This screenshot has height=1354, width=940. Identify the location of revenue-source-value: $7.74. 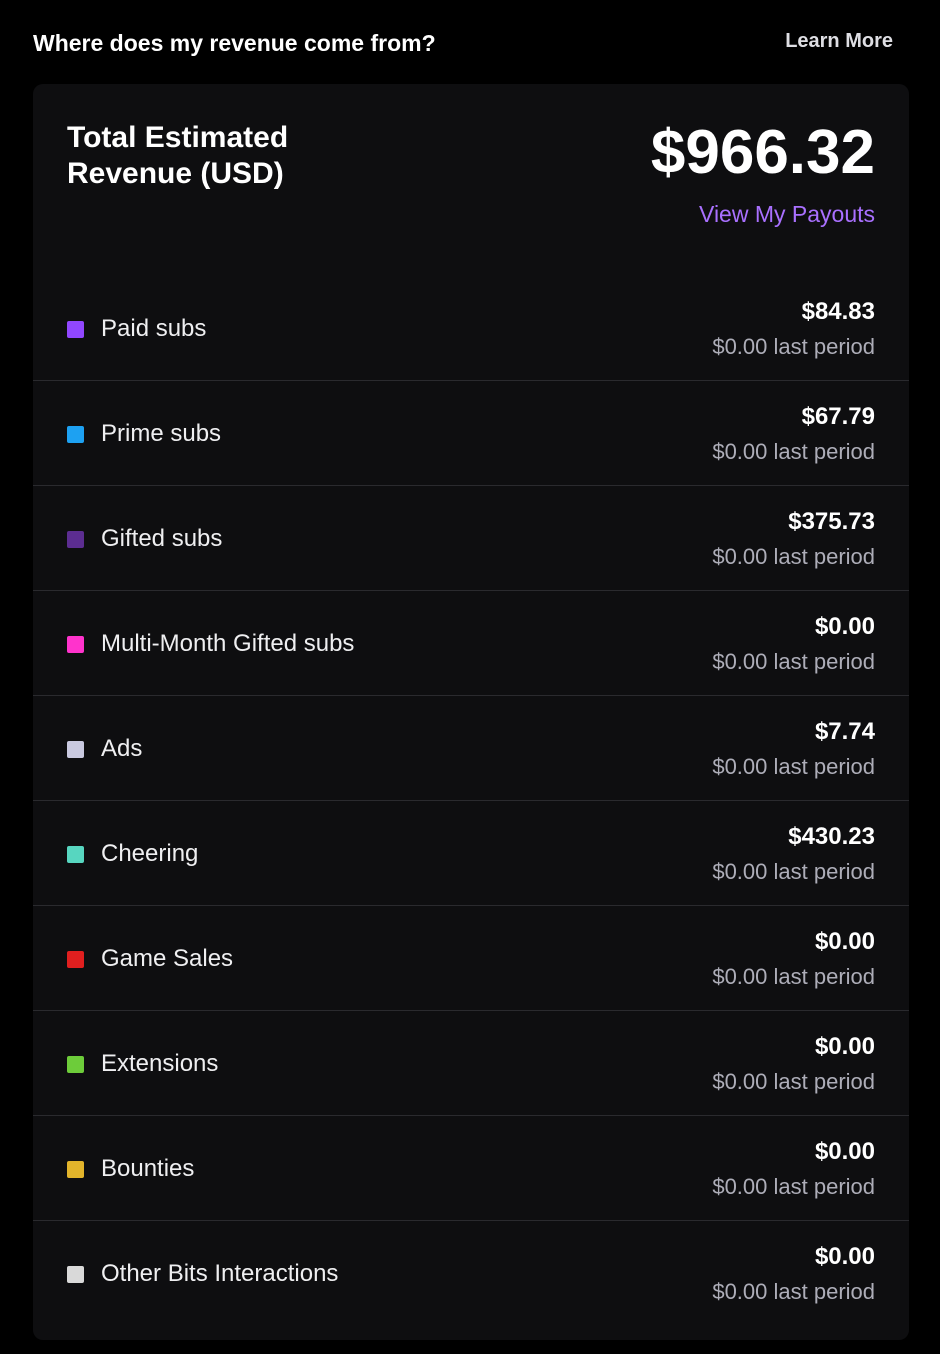
(844, 731).